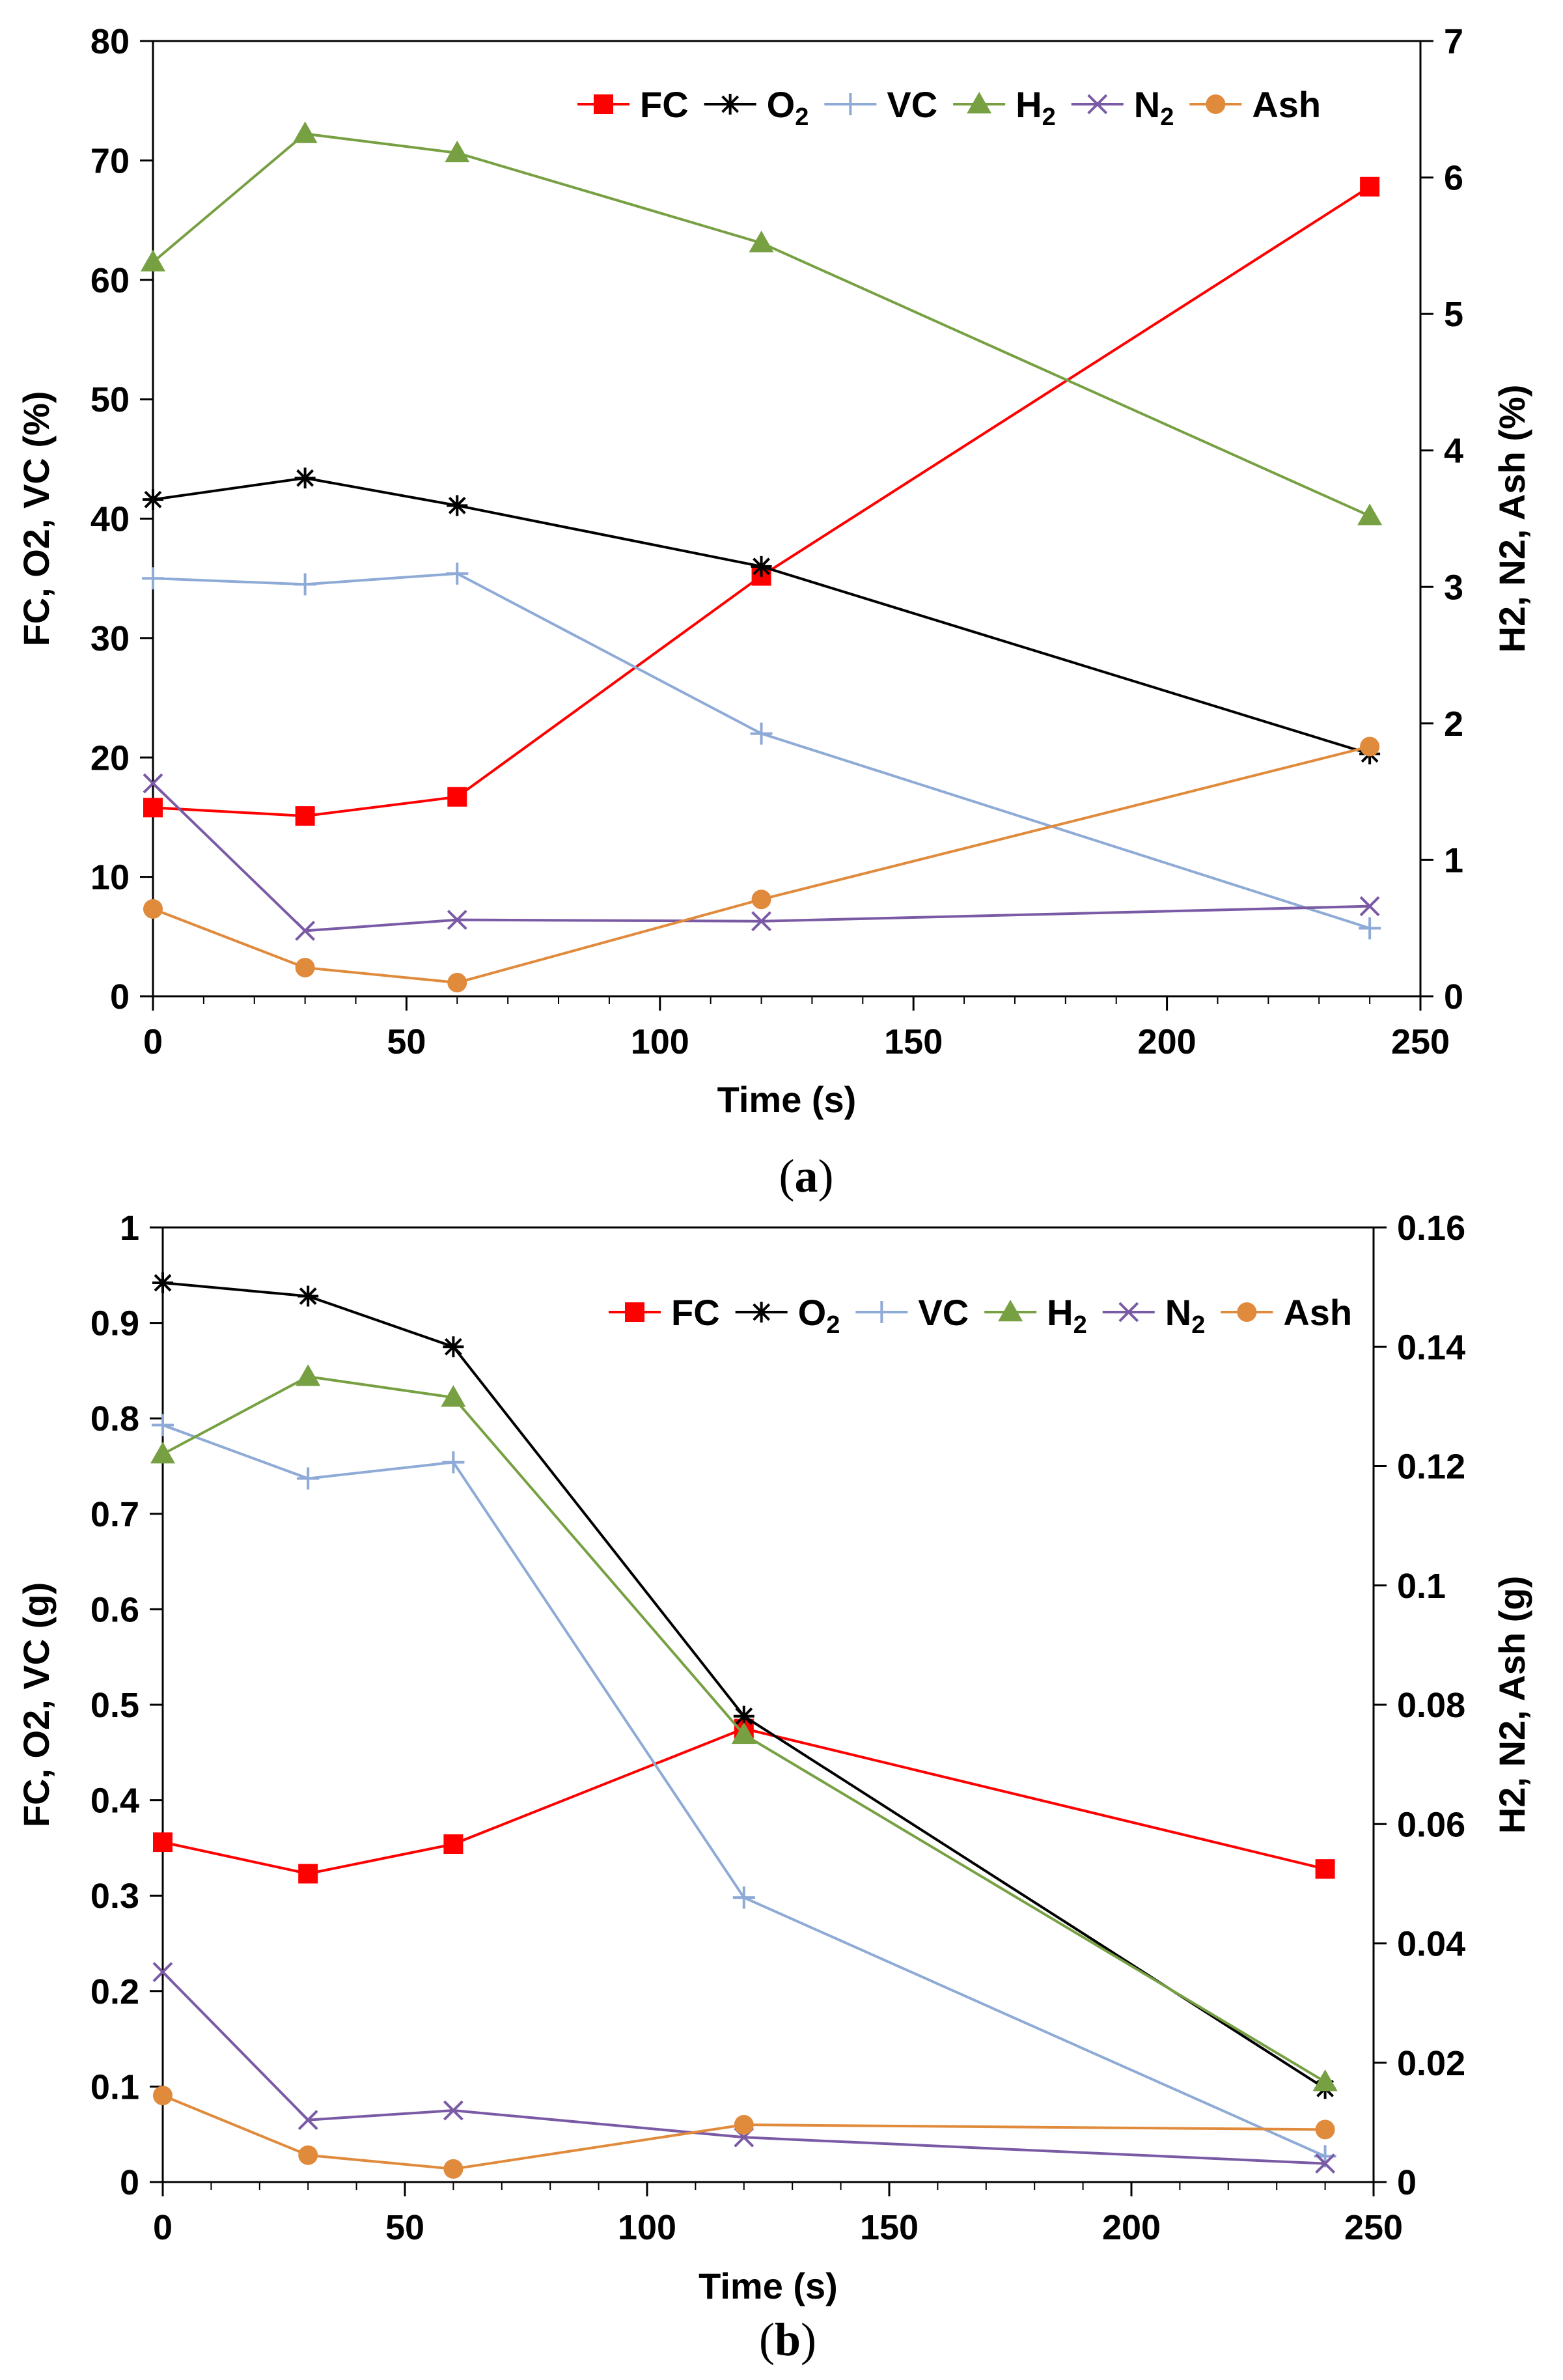 This screenshot has width=1563, height=2380. I want to click on legend-label: H2, so click(1036, 108).